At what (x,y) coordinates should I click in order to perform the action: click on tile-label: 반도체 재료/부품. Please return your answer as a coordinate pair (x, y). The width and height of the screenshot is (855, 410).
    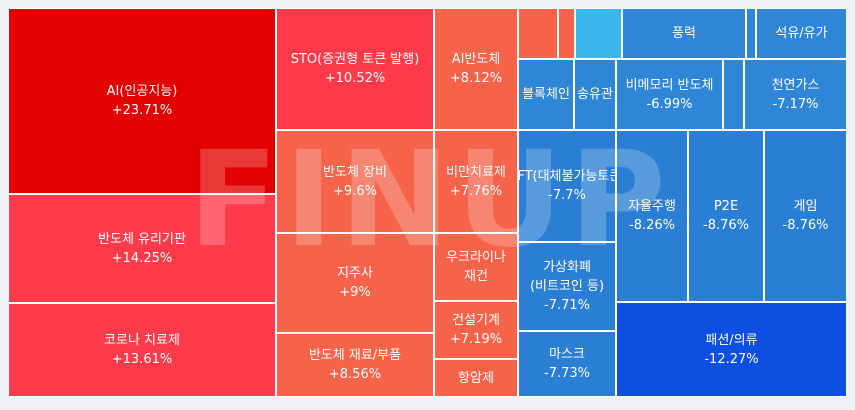
    Looking at the image, I should click on (355, 355).